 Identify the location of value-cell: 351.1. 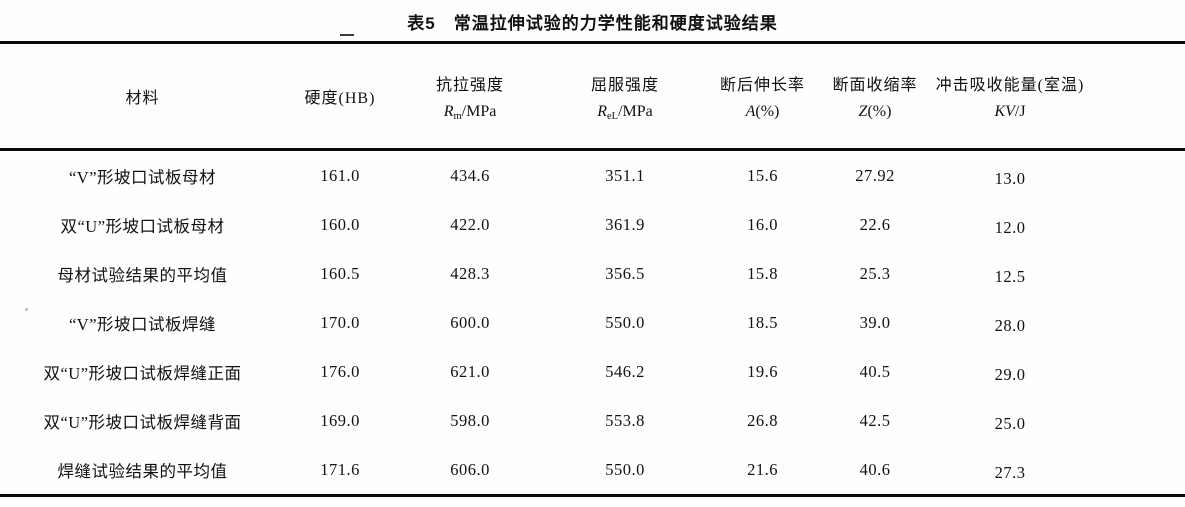
(625, 175).